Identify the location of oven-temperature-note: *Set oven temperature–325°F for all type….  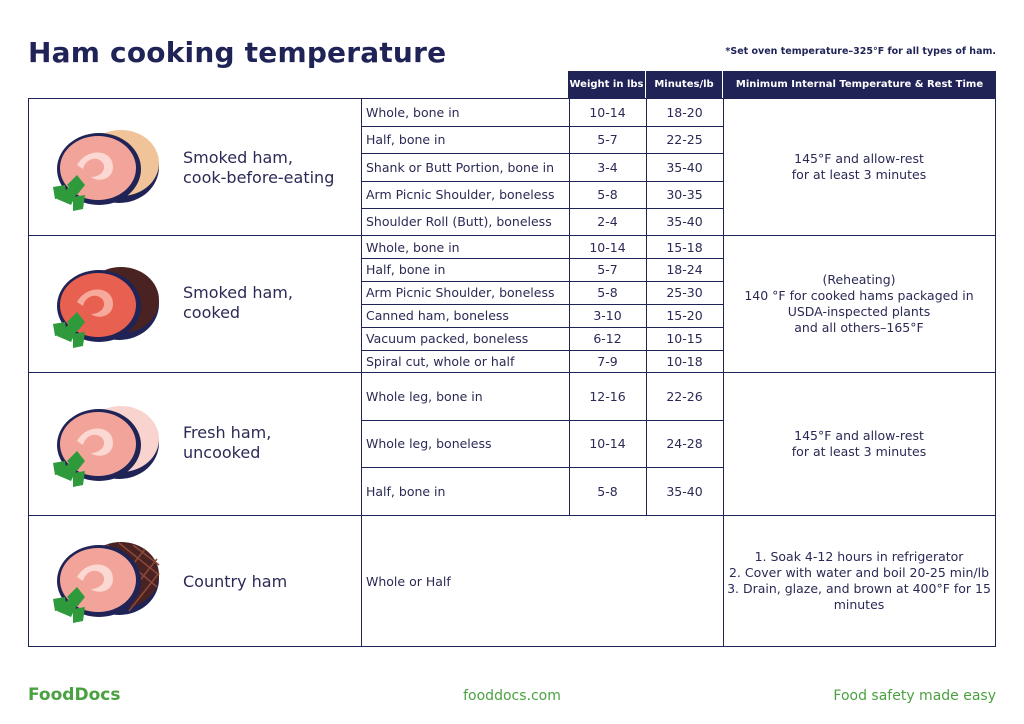
(860, 51).